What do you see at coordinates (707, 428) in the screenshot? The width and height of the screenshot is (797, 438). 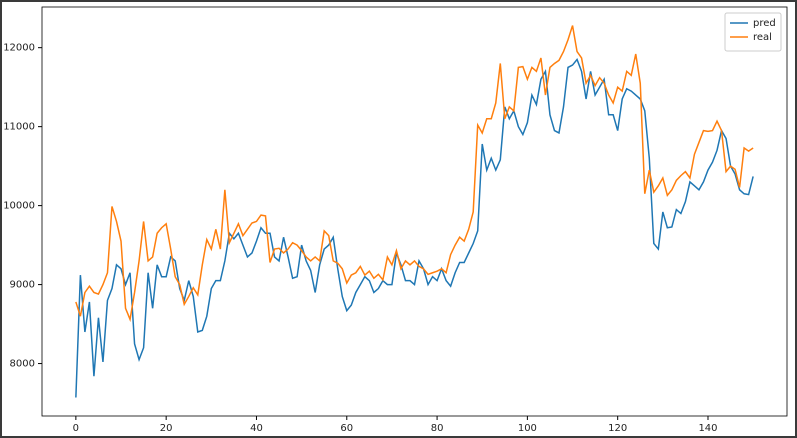 I see `x-tick-label: 140` at bounding box center [707, 428].